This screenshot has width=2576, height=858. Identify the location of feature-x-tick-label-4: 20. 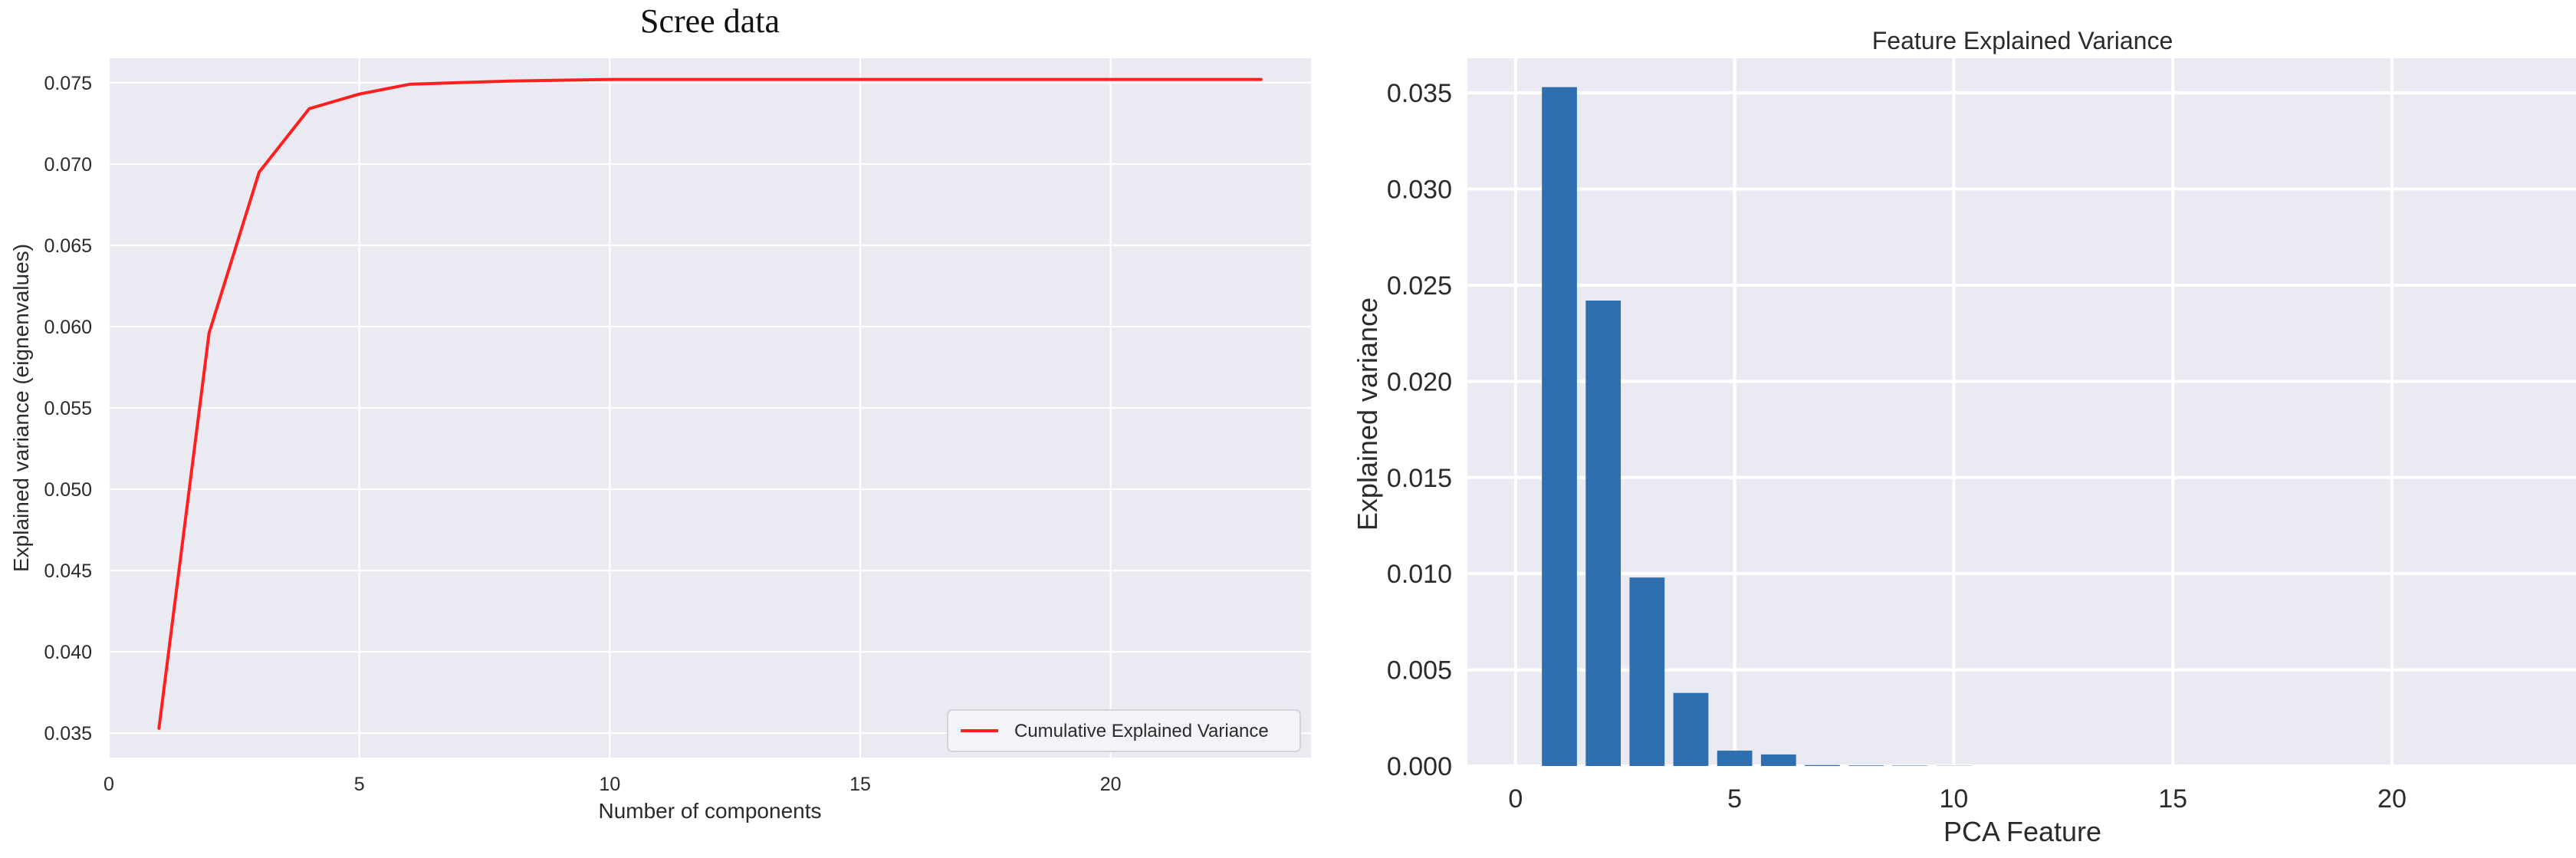
(2392, 799).